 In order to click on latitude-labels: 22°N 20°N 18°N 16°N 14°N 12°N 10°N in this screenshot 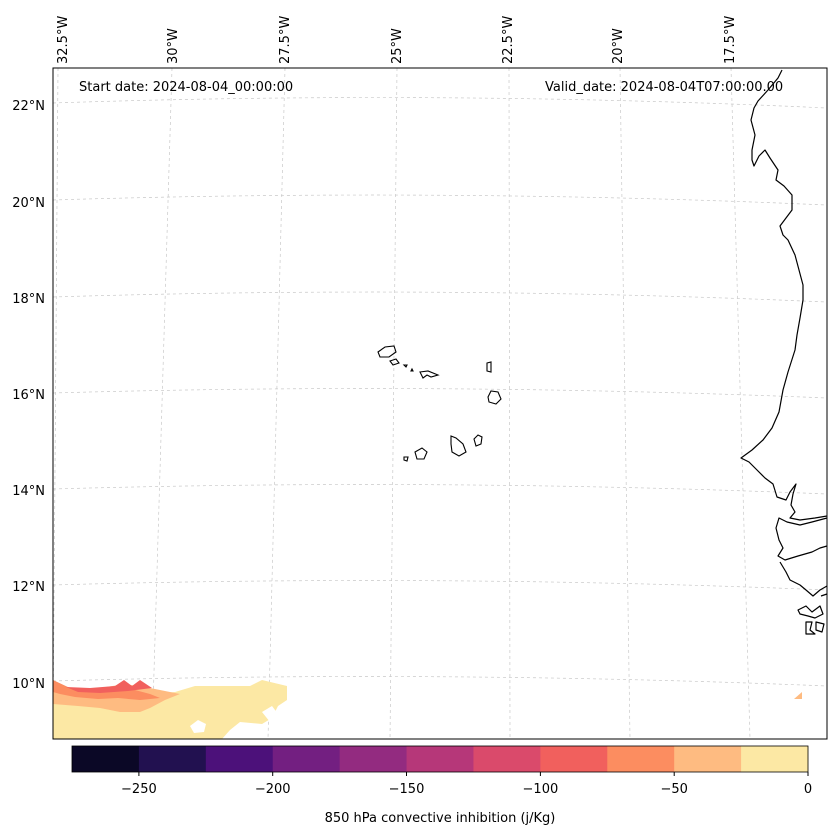, I will do `click(28, 395)`.